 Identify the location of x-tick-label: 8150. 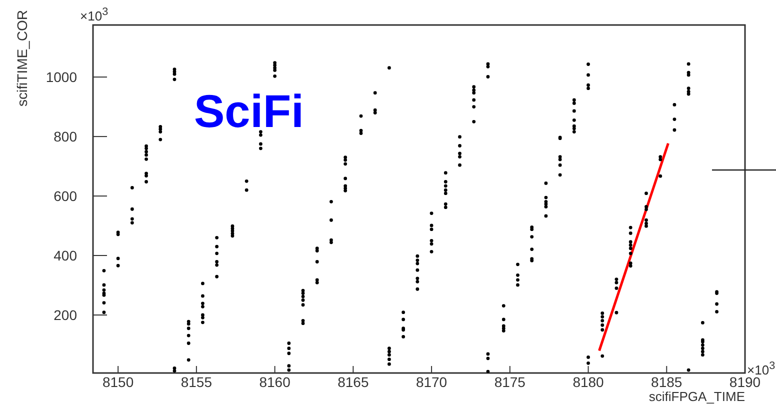
(118, 382).